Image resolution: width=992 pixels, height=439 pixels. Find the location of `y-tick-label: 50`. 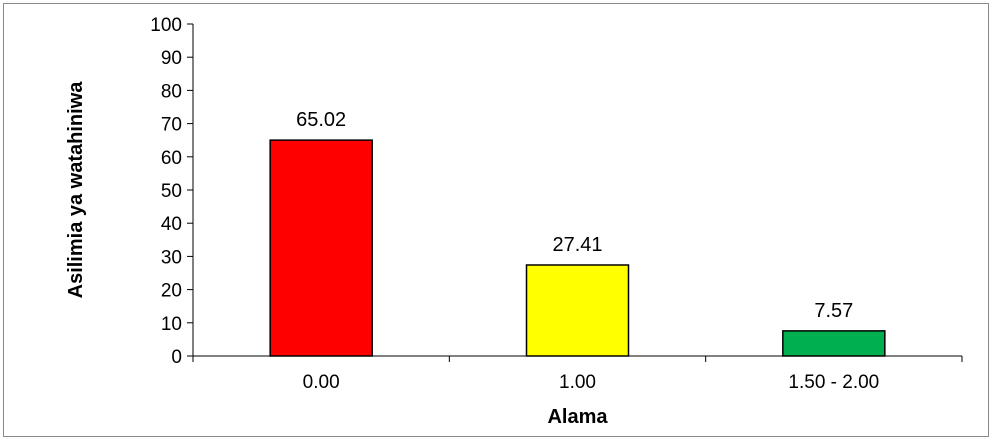

y-tick-label: 50 is located at coordinates (171, 191).